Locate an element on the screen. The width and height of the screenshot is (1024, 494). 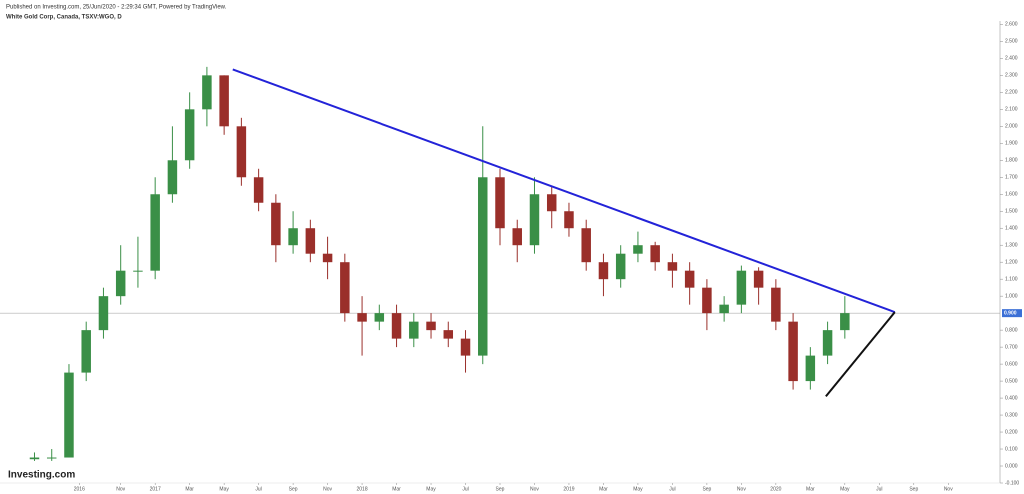
last-price-box is located at coordinates (1012, 313).